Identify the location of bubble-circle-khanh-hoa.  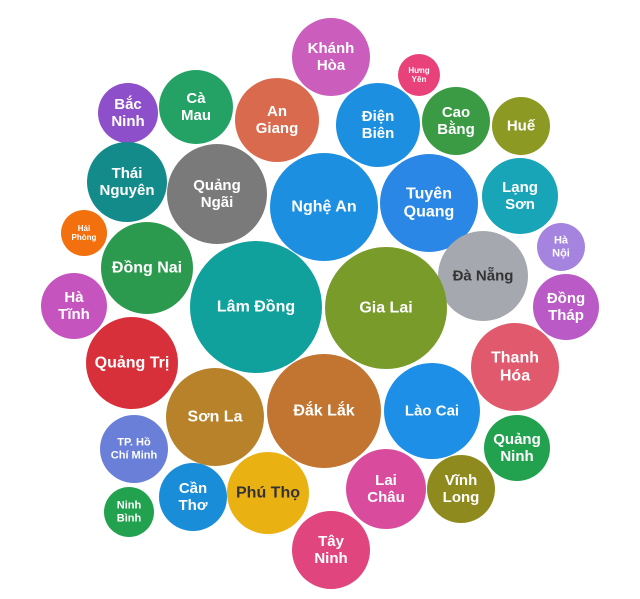
(331, 57).